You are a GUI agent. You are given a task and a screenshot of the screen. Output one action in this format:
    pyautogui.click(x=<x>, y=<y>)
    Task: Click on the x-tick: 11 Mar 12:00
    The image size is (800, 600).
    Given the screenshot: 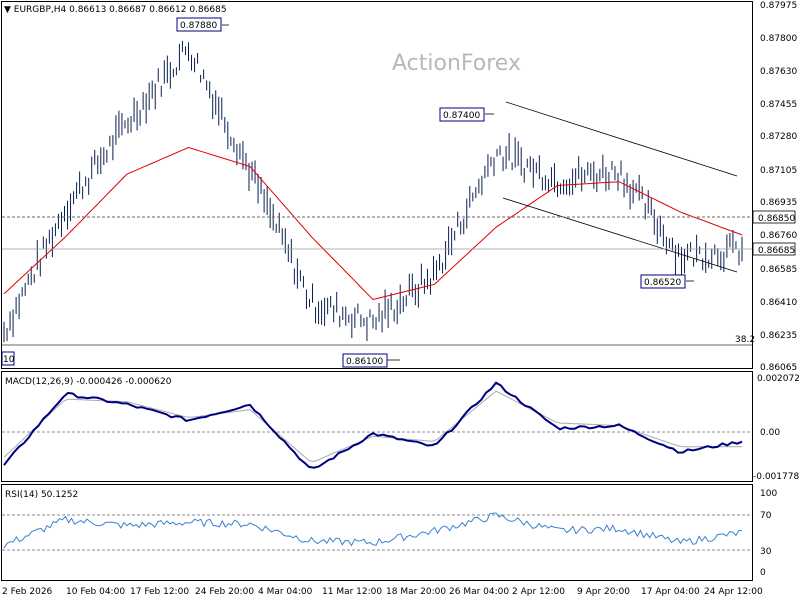 What is the action you would take?
    pyautogui.click(x=352, y=592)
    